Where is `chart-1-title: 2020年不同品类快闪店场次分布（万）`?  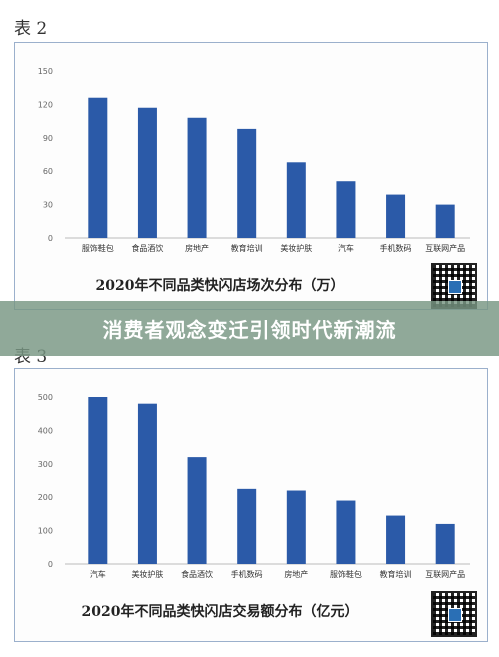 chart-1-title: 2020年不同品类快闪店场次分布（万） is located at coordinates (220, 286).